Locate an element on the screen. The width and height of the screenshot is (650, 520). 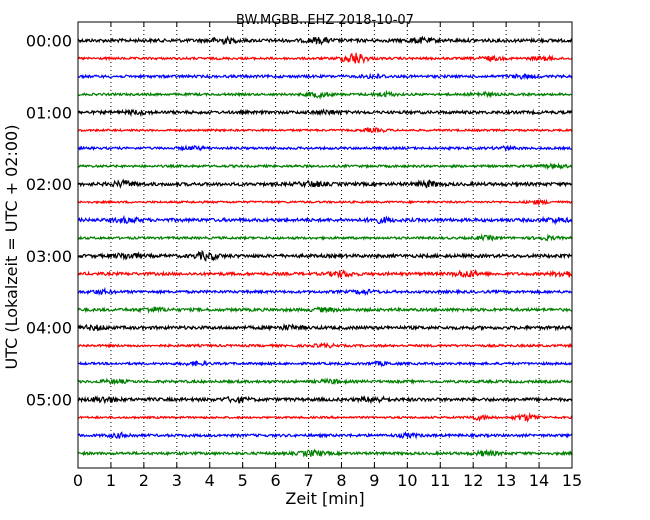
x-tick-label: 14 is located at coordinates (539, 480).